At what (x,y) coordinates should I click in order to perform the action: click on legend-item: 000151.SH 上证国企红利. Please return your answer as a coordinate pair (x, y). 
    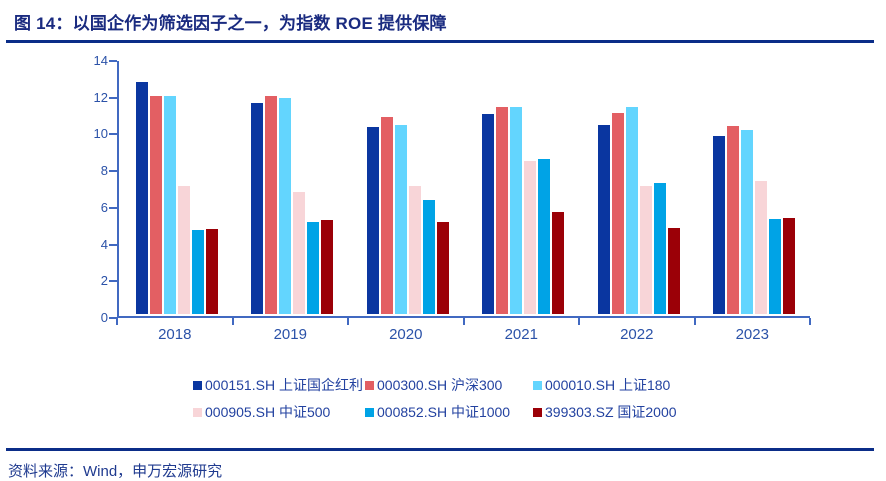
    Looking at the image, I should click on (279, 385).